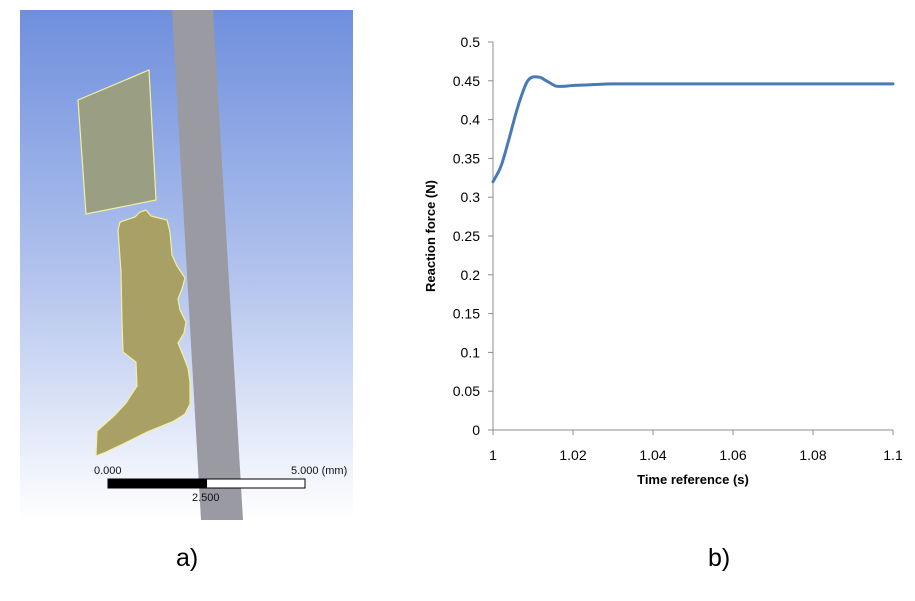 The width and height of the screenshot is (915, 601). What do you see at coordinates (471, 352) in the screenshot?
I see `y-tick-label: 0.1` at bounding box center [471, 352].